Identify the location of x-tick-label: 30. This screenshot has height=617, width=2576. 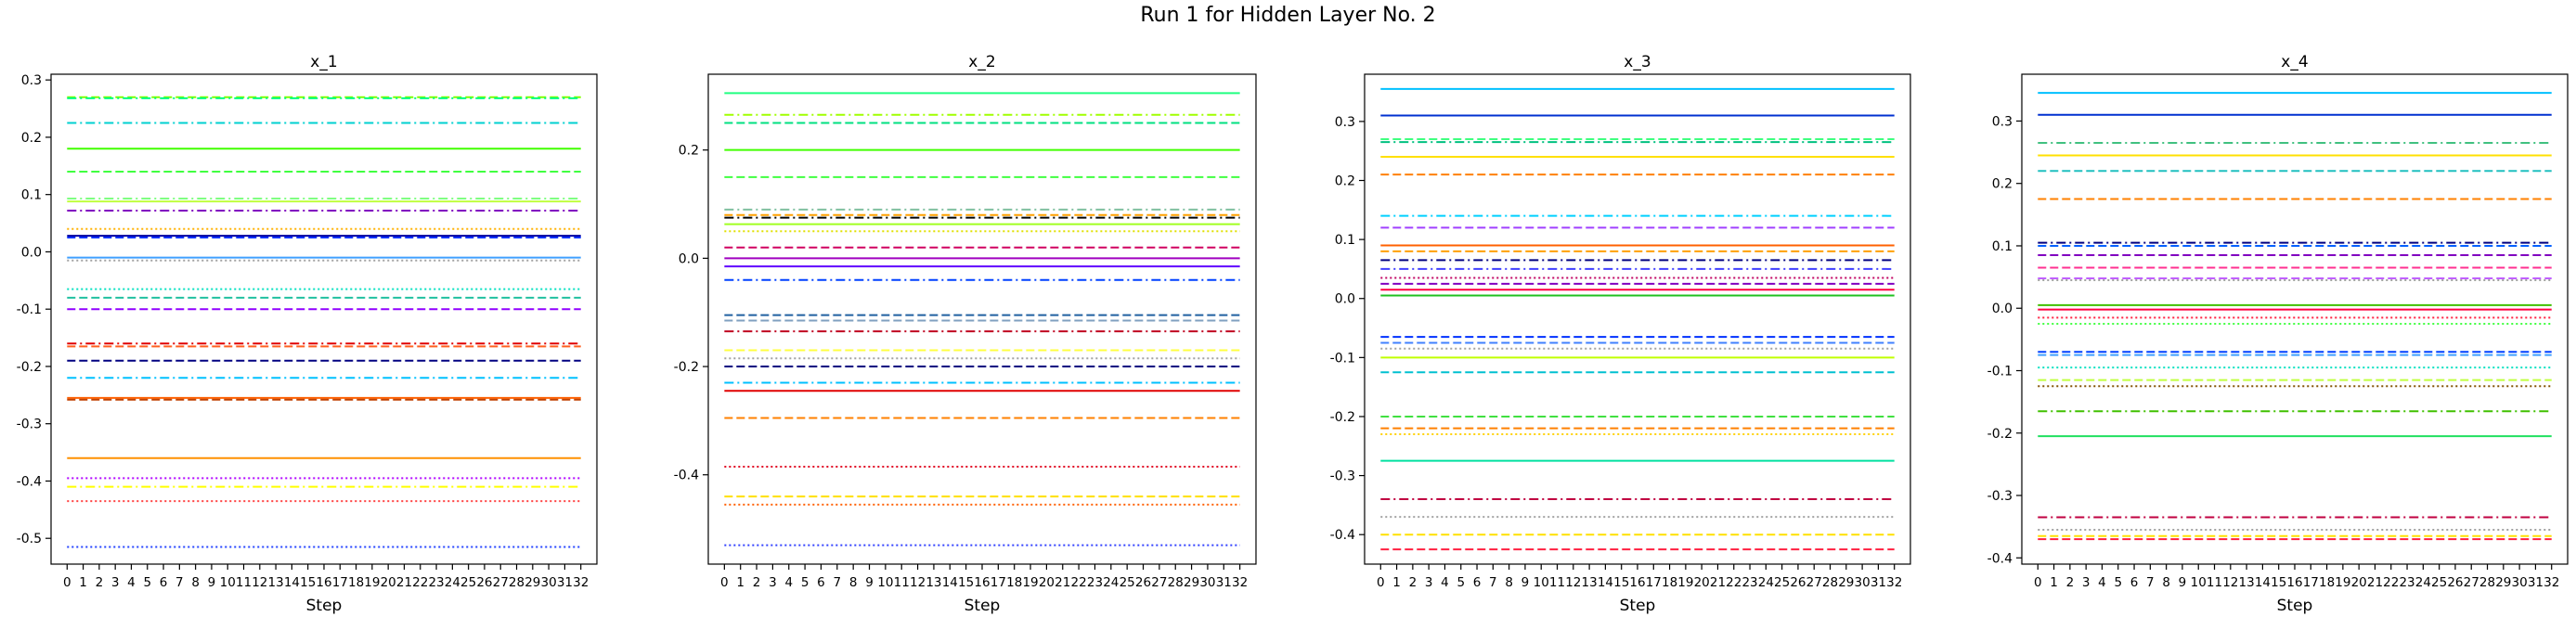
(549, 582).